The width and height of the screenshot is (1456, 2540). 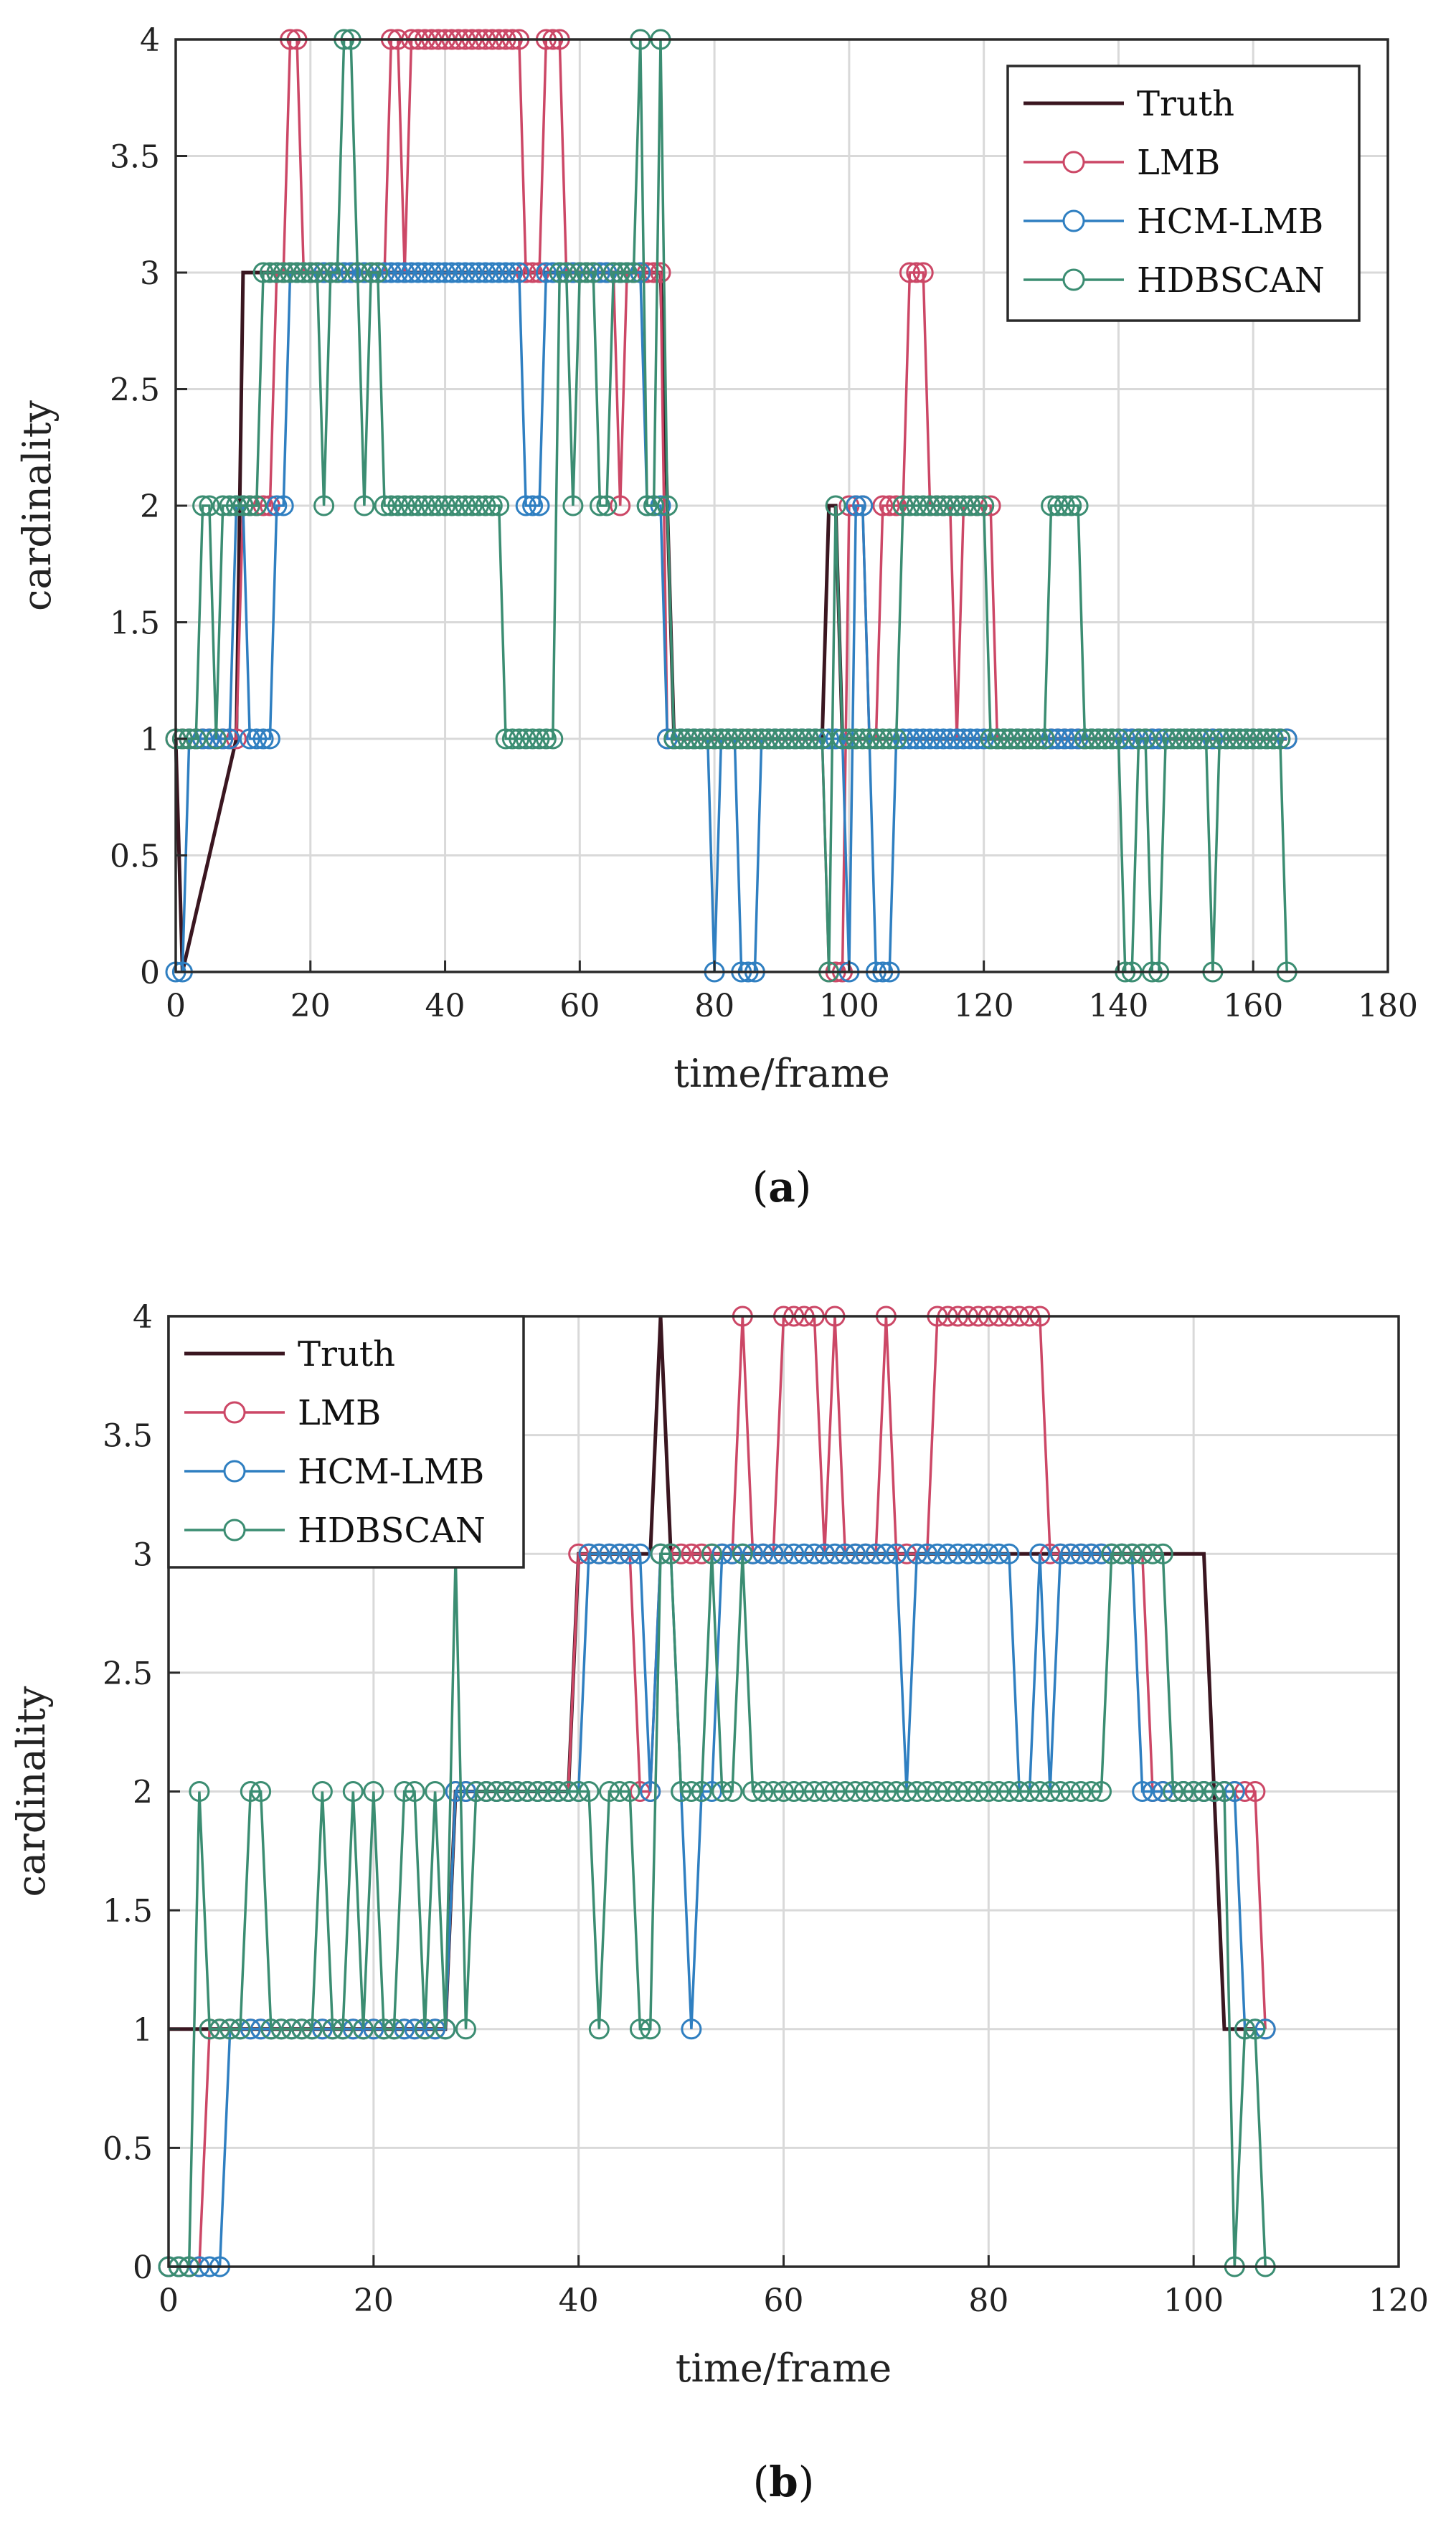 I want to click on y-tick-label-5: 2.5, so click(x=135, y=390).